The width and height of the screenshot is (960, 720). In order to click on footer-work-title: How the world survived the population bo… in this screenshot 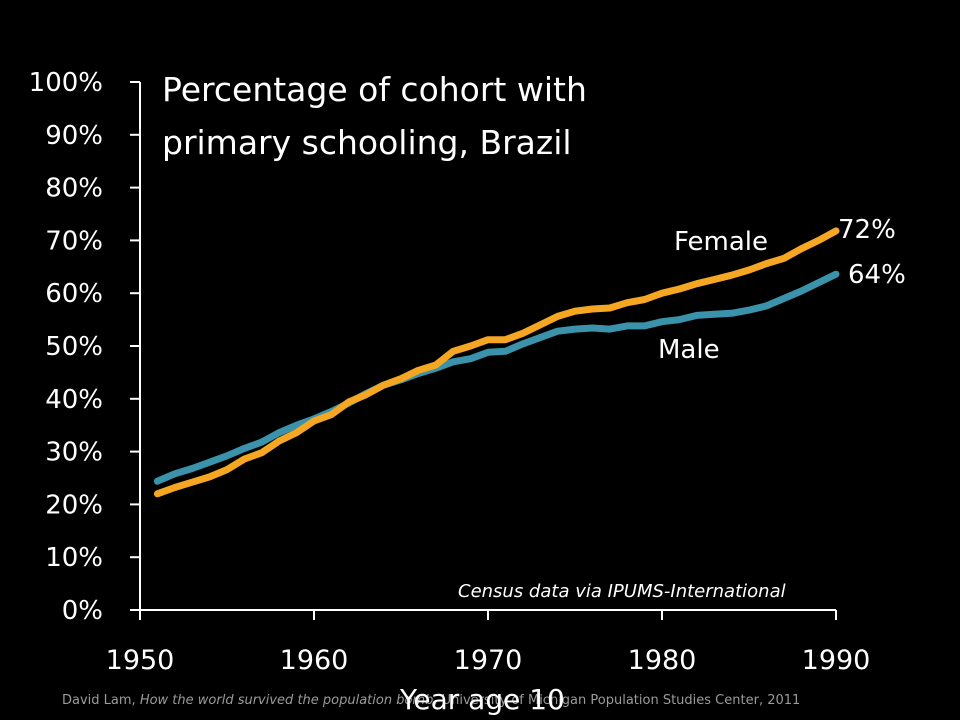, I will do `click(286, 700)`.